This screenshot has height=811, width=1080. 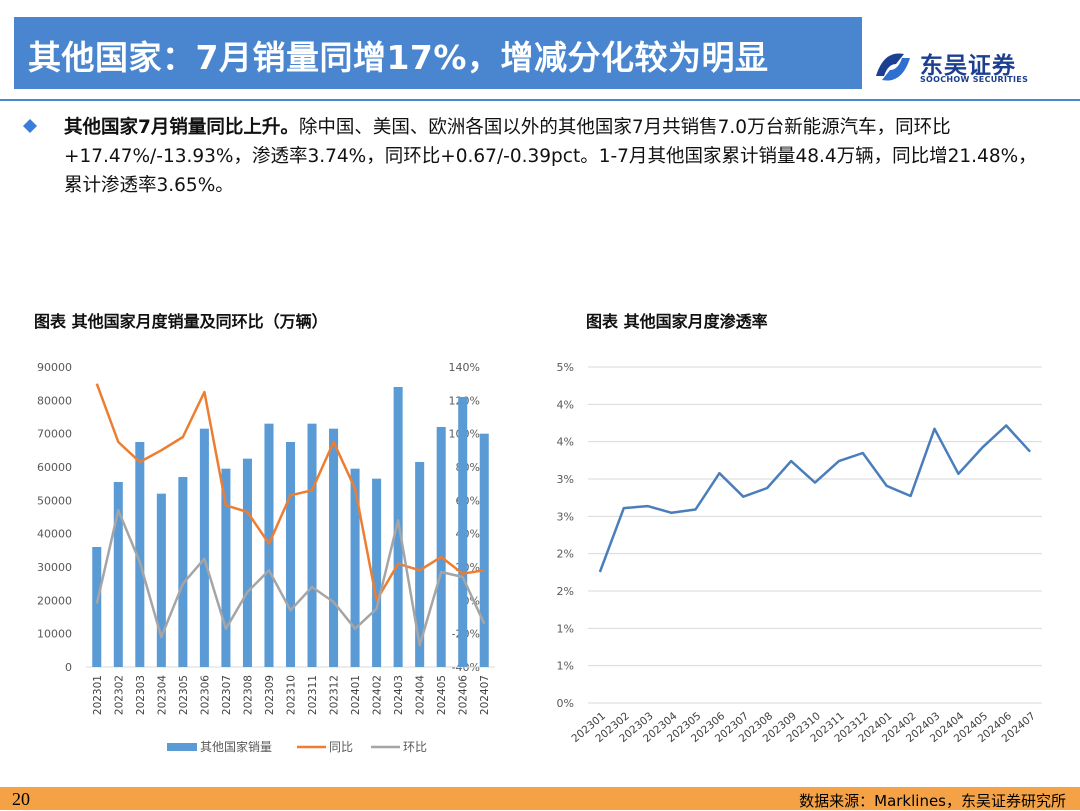 What do you see at coordinates (248, 695) in the screenshot?
I see `x-tick-label: 202308` at bounding box center [248, 695].